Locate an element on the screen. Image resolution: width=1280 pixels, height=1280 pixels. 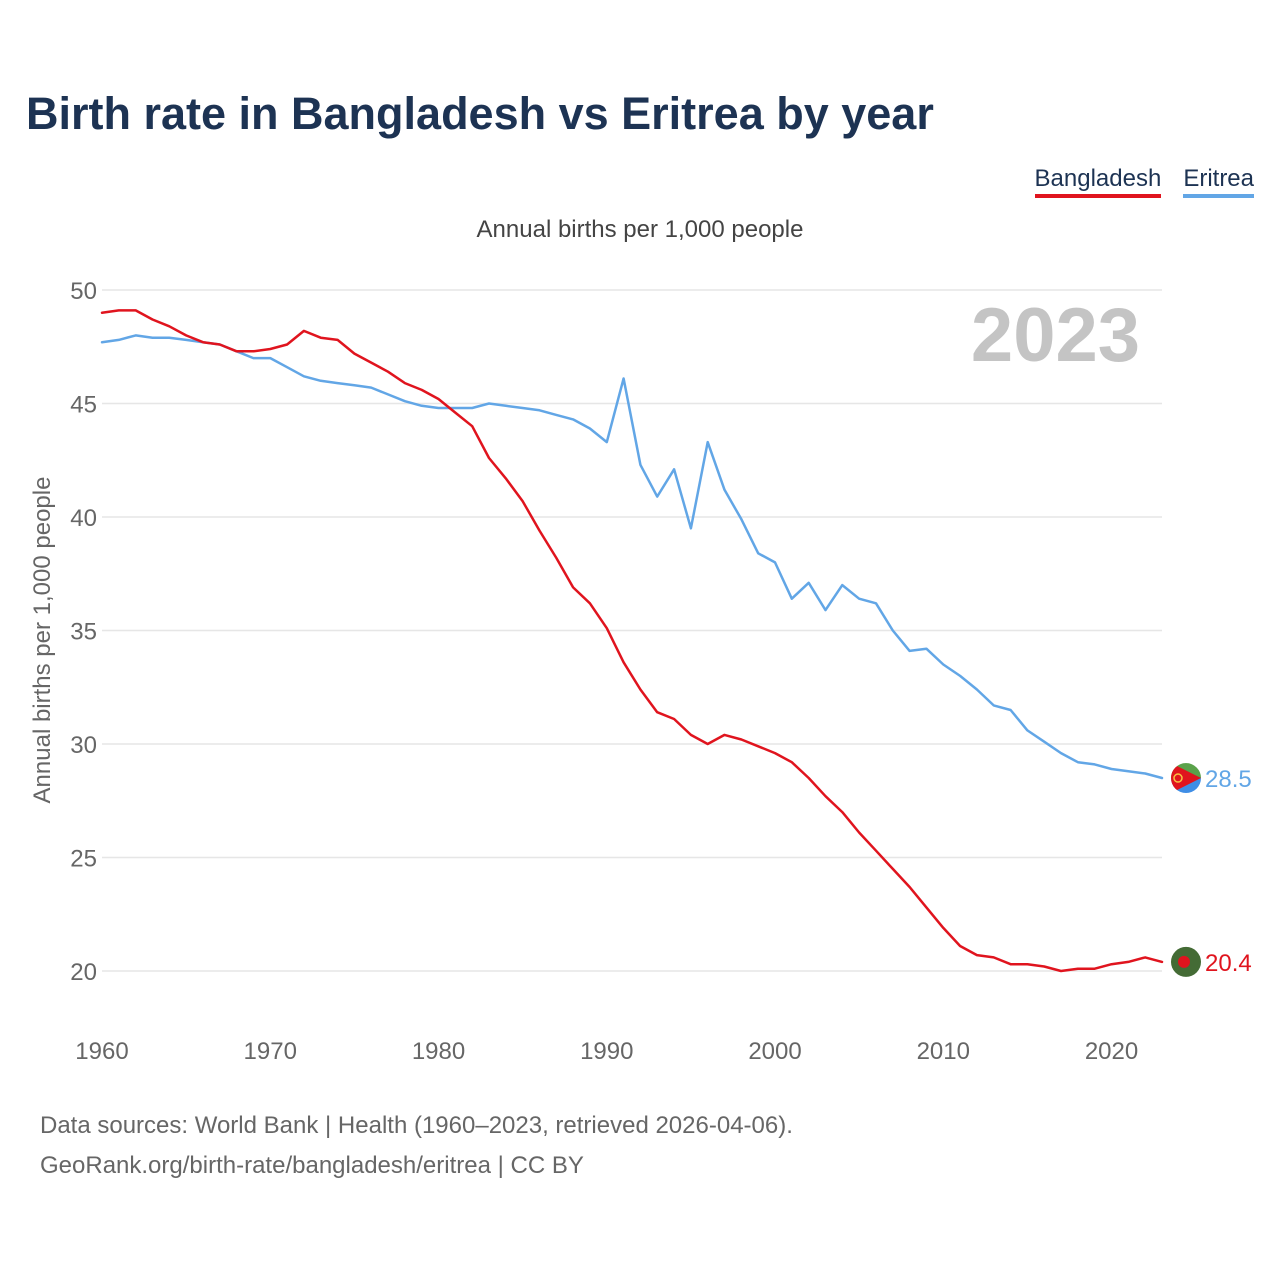
y-tick-label-40: 40 is located at coordinates (83, 518).